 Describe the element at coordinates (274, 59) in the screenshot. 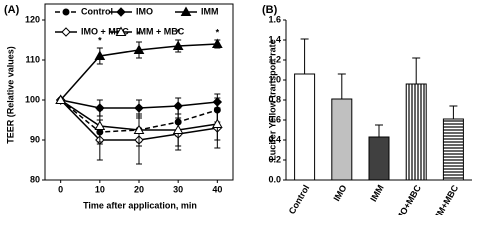

I see `y-tick-label: 1.2` at that location.